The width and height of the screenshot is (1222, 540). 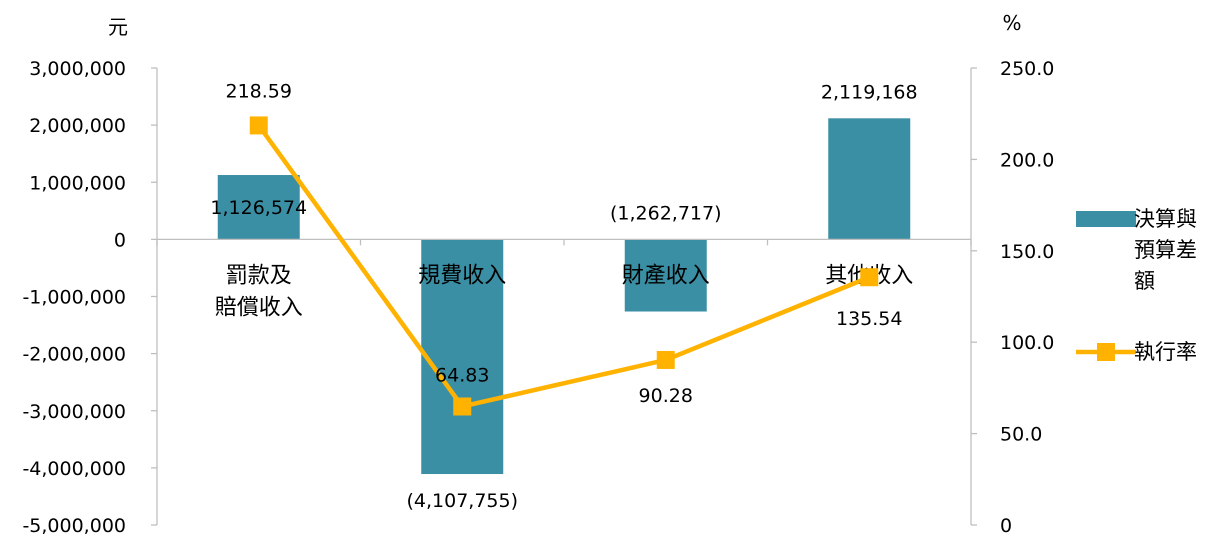 I want to click on right-tick-label: 50.0, so click(x=1021, y=435).